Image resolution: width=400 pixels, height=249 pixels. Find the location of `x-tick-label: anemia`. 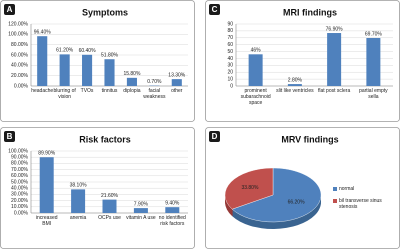

x-tick-label: anemia is located at coordinates (78, 218).